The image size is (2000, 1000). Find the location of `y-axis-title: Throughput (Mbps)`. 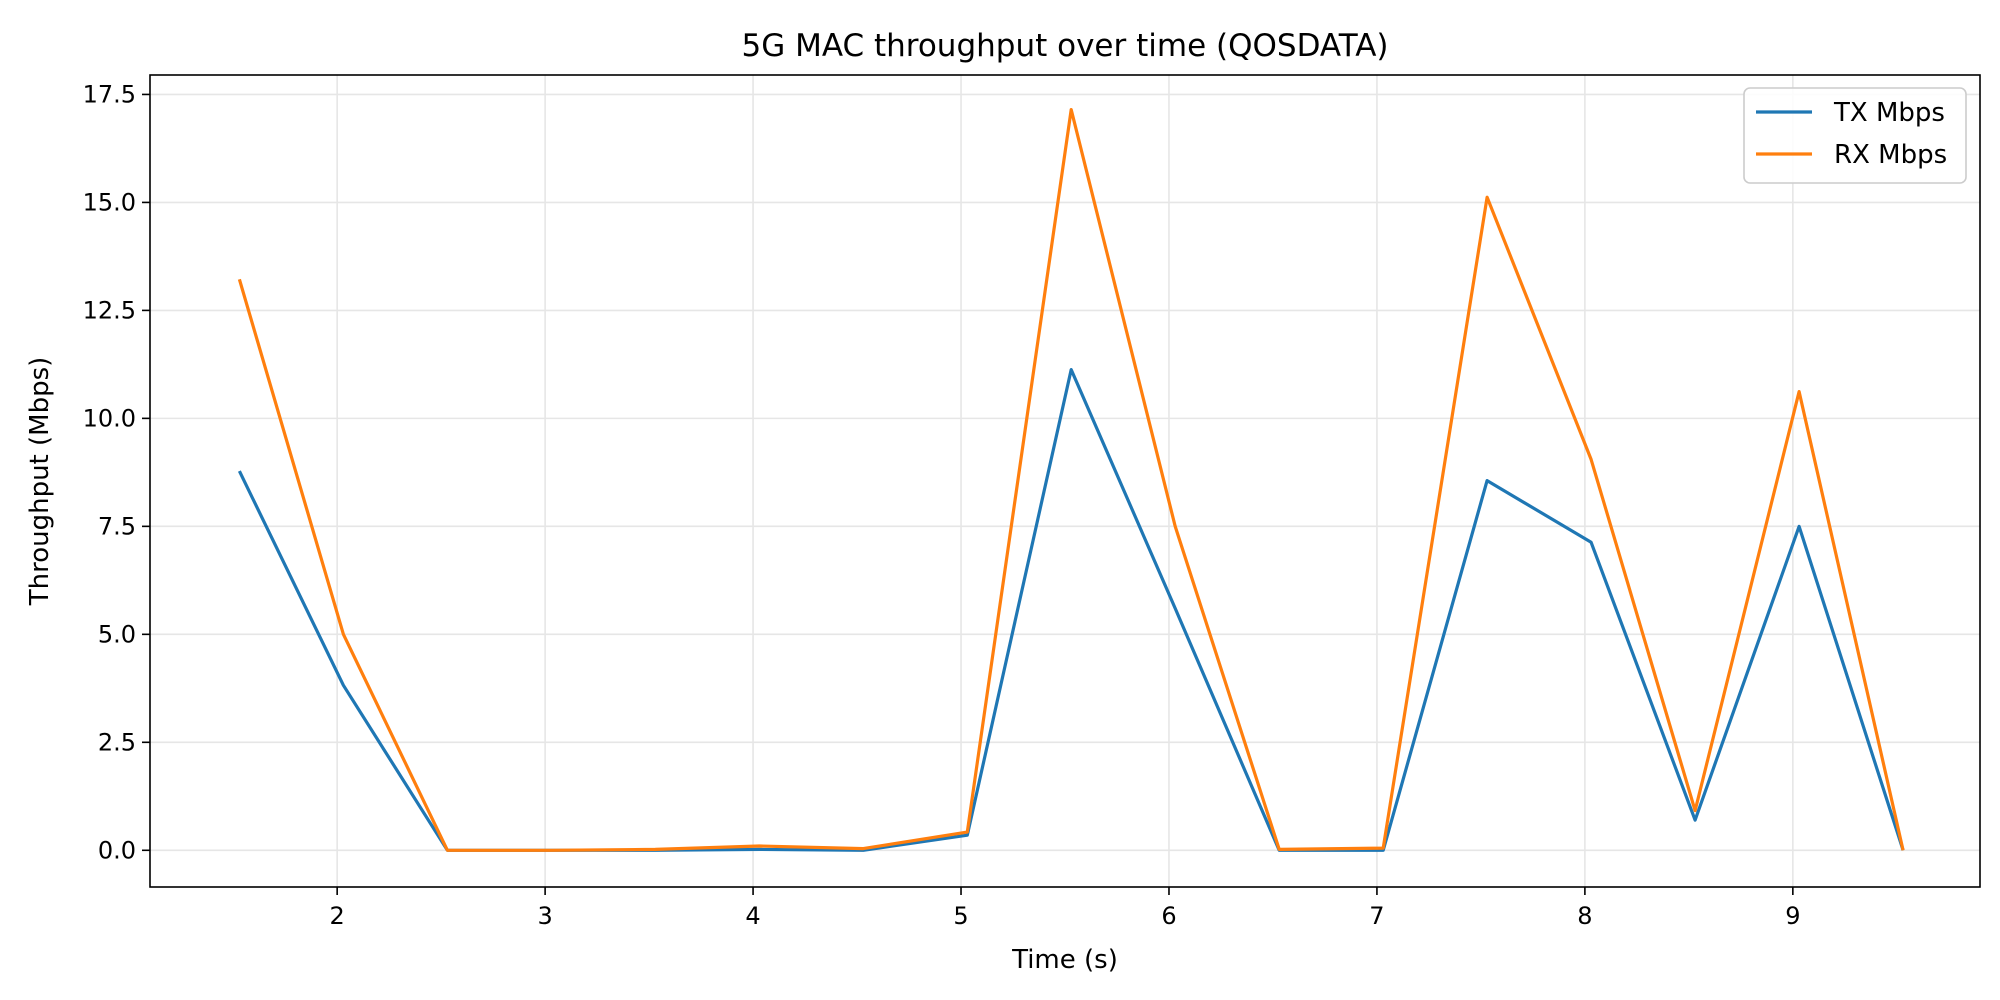

y-axis-title: Throughput (Mbps) is located at coordinates (40, 482).